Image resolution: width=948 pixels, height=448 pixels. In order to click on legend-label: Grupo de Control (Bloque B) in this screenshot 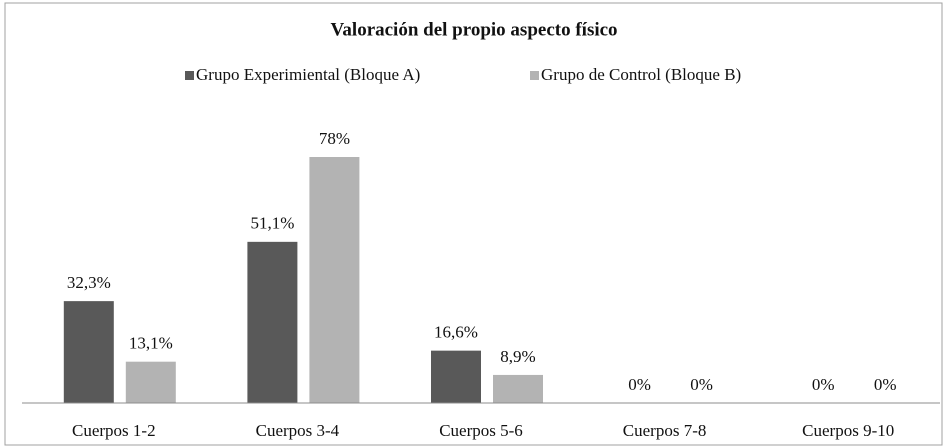, I will do `click(641, 74)`.